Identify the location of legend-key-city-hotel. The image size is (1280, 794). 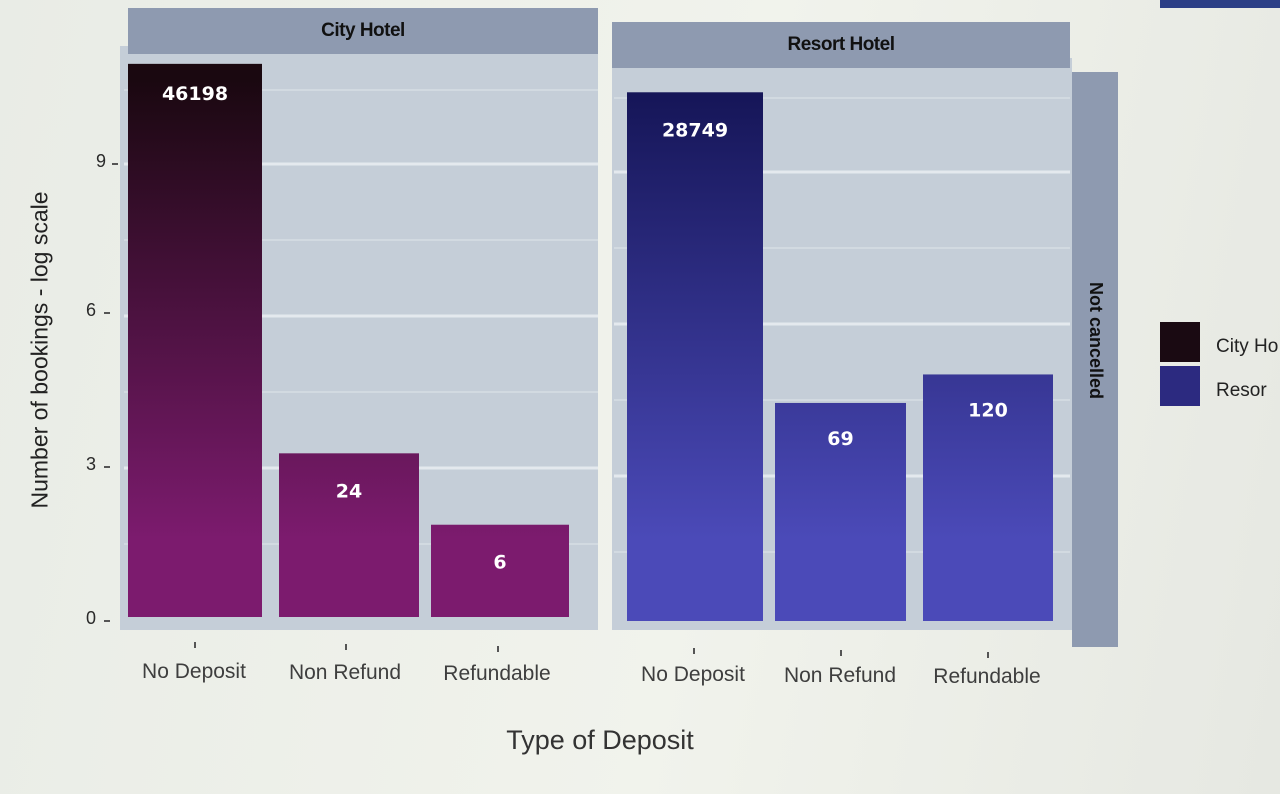
(1180, 342).